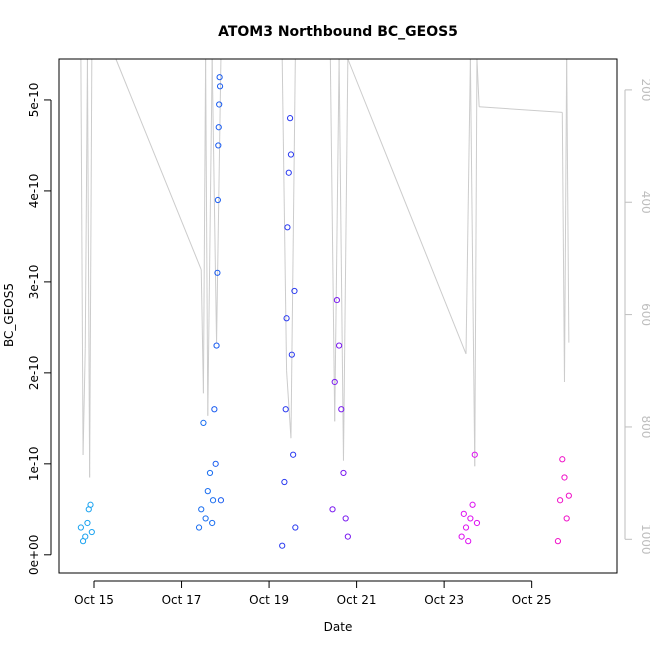 The height and width of the screenshot is (650, 650). What do you see at coordinates (9, 315) in the screenshot?
I see `y-axis-label: BC_GEOS5` at bounding box center [9, 315].